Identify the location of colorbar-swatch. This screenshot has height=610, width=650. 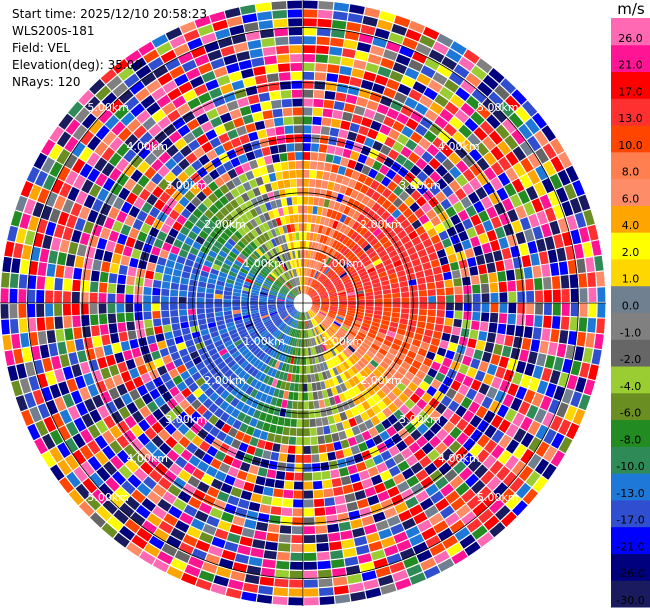
(630, 326).